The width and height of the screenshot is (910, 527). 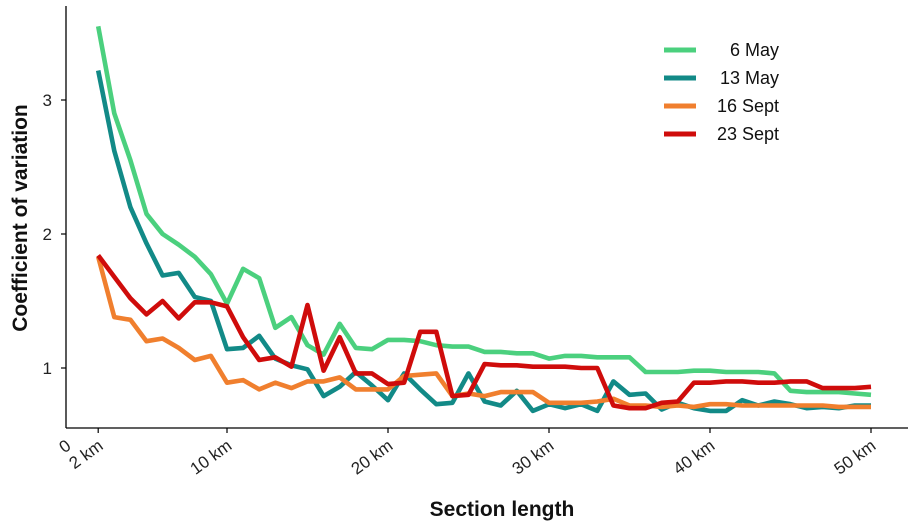 I want to click on legend: 6 May 13 May 16 Sept 23 Sept, so click(x=721, y=92).